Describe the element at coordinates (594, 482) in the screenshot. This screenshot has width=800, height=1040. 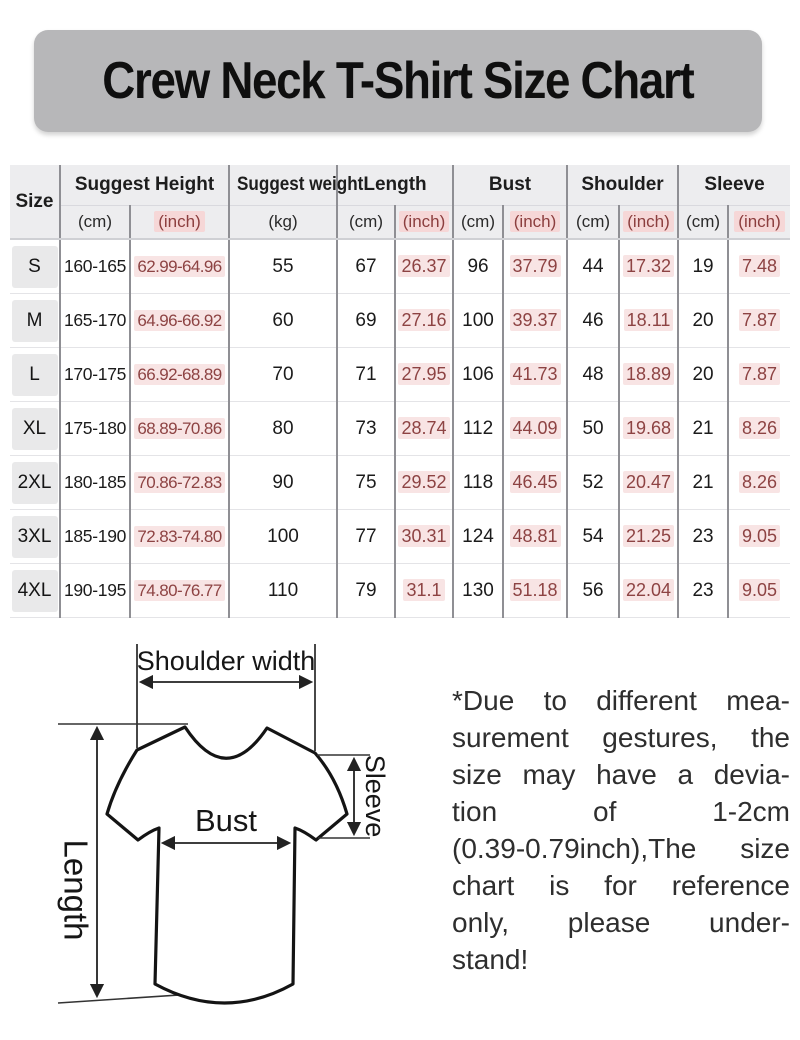
I see `shoulder-cm-cell: 52` at that location.